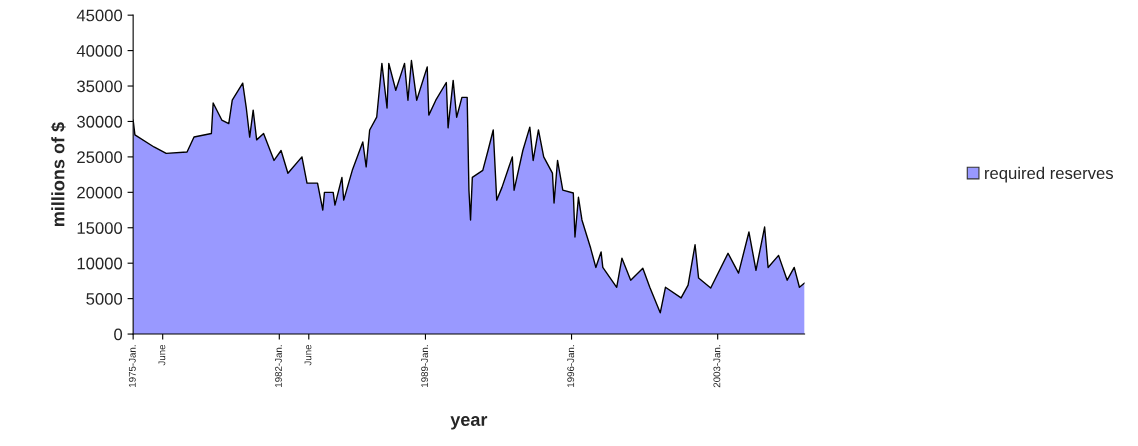 The height and width of the screenshot is (446, 1138). Describe the element at coordinates (100, 157) in the screenshot. I see `y-tick-label: 25000` at that location.